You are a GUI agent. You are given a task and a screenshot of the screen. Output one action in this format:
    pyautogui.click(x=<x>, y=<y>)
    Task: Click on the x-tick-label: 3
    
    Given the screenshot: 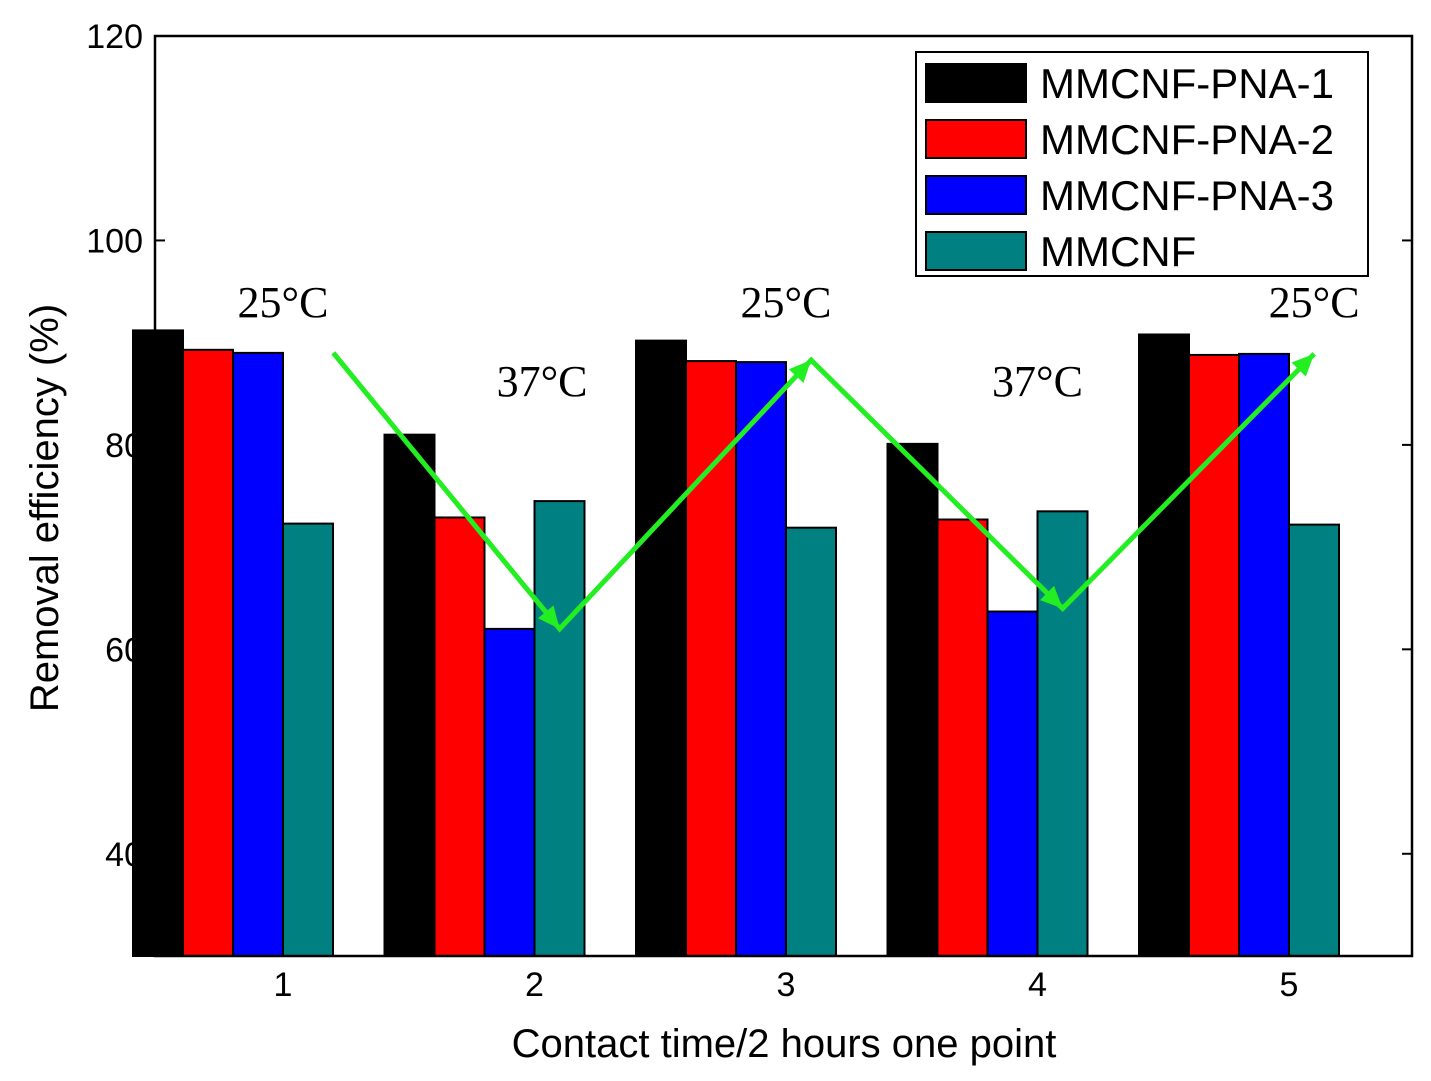 What is the action you would take?
    pyautogui.click(x=786, y=985)
    